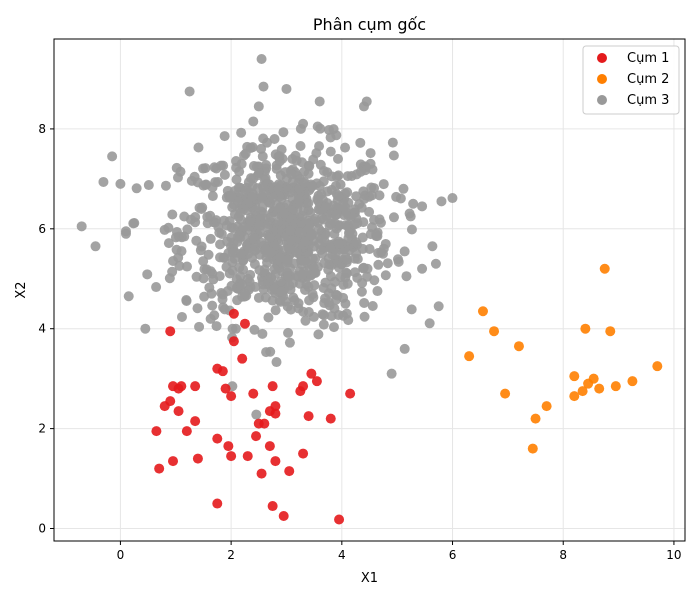  I want to click on y-axis-label: X2, so click(21, 289).